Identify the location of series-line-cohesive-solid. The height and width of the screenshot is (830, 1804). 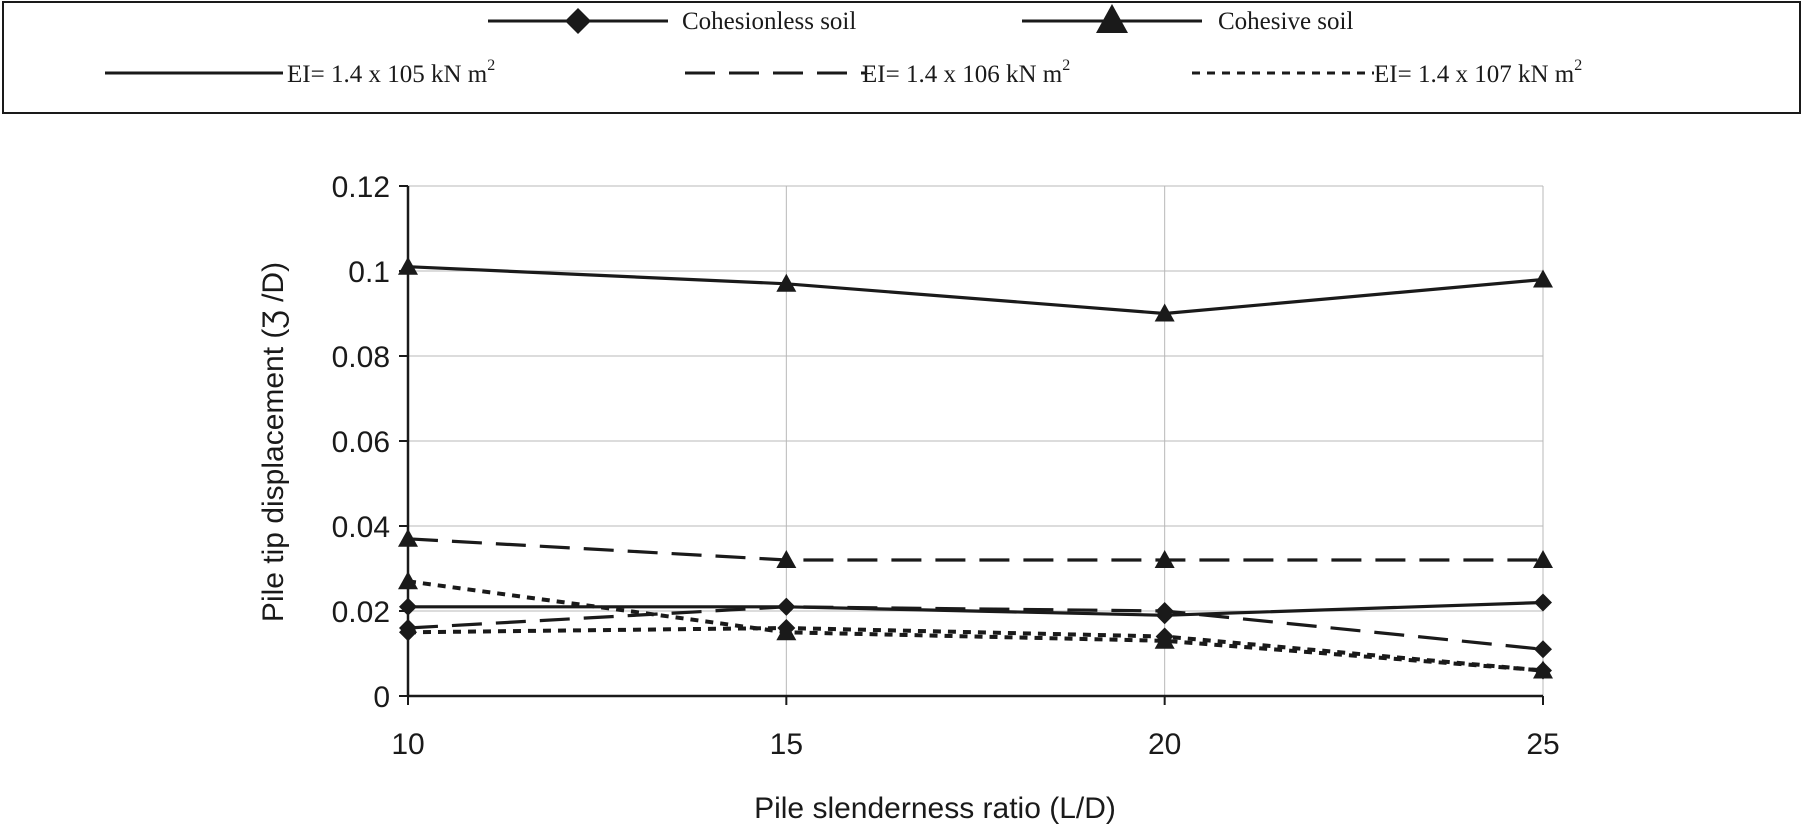
(975, 290).